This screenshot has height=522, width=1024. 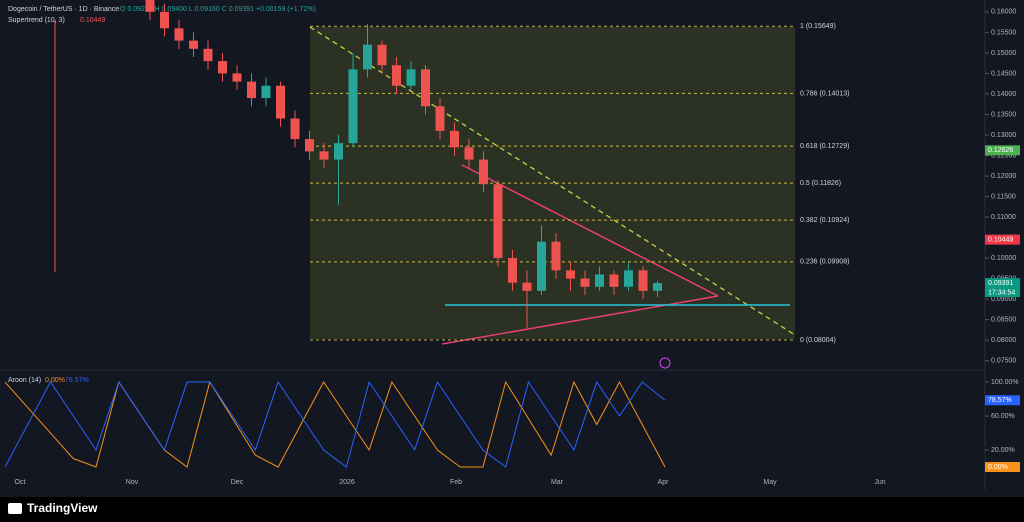 What do you see at coordinates (1003, 155) in the screenshot?
I see `y-tick-label: 0.12500` at bounding box center [1003, 155].